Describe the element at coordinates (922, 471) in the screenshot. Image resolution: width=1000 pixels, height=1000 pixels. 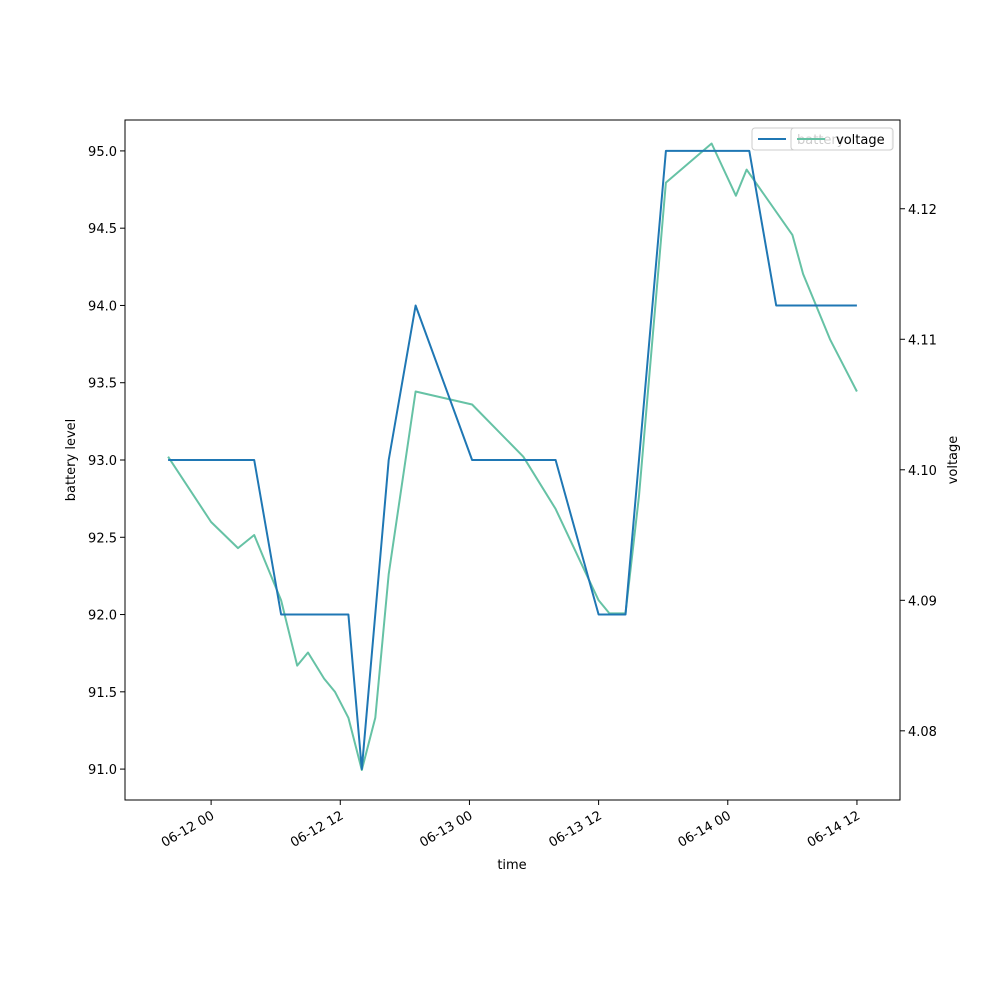
I see `y2-tick-label: 4.10` at that location.